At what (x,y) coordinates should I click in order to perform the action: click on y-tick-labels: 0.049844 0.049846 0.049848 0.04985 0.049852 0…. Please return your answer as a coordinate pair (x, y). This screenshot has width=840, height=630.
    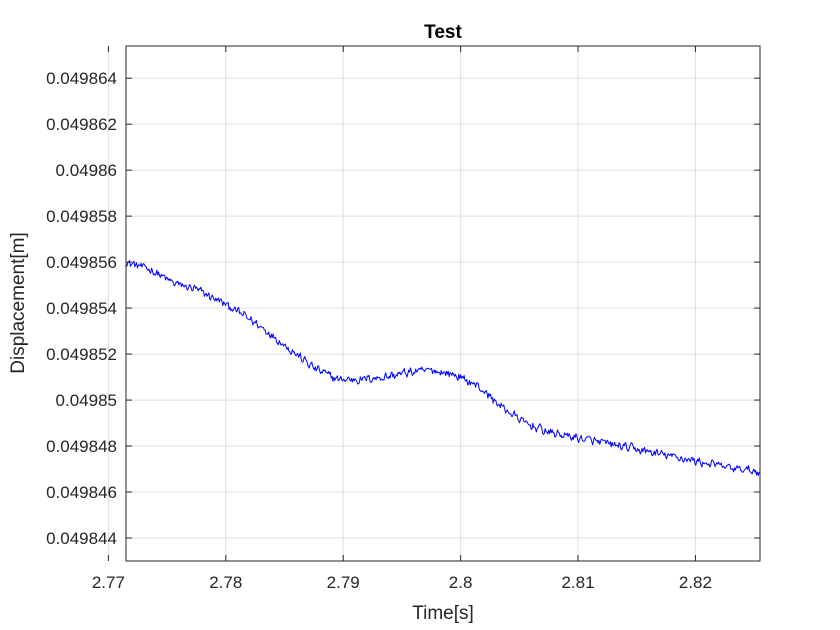
    Looking at the image, I should click on (81, 308).